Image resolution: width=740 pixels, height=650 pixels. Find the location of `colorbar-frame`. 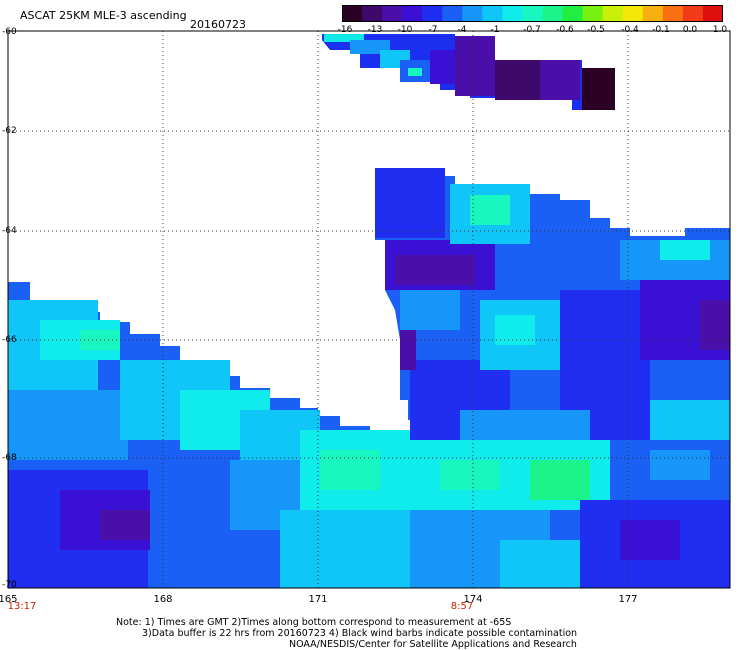

colorbar-frame is located at coordinates (532, 13).